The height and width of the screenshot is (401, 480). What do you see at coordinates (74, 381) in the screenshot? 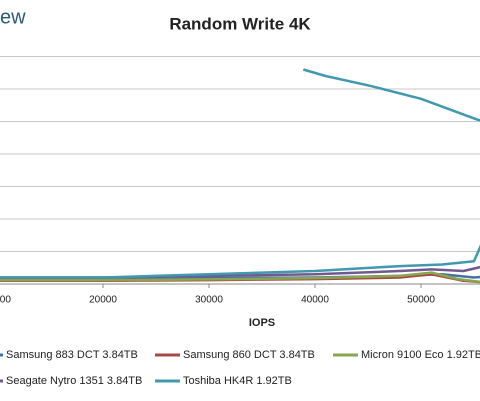
I see `legend-label: Seagate Nytro 1351 3.84TB` at bounding box center [74, 381].